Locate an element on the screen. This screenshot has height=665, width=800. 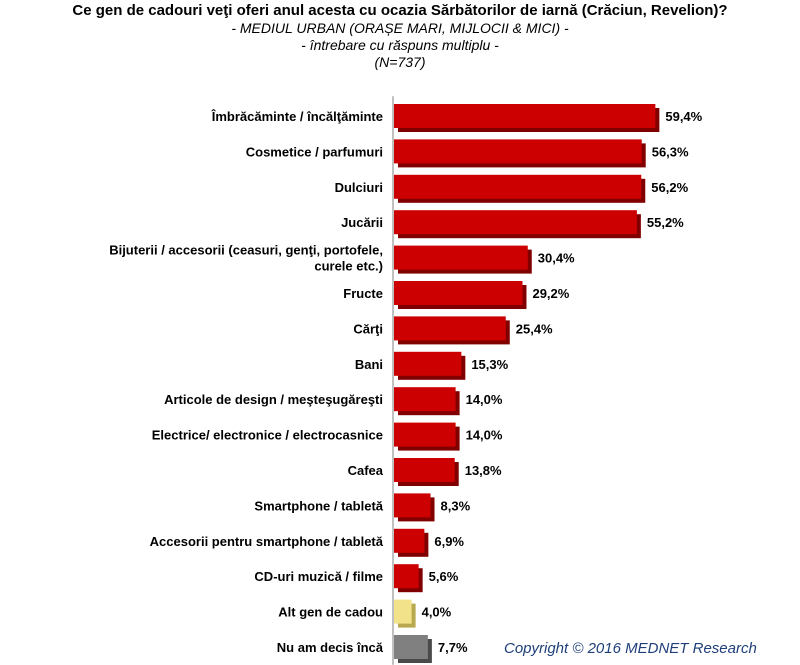
category-label: Nu am decis încă is located at coordinates (330, 647).